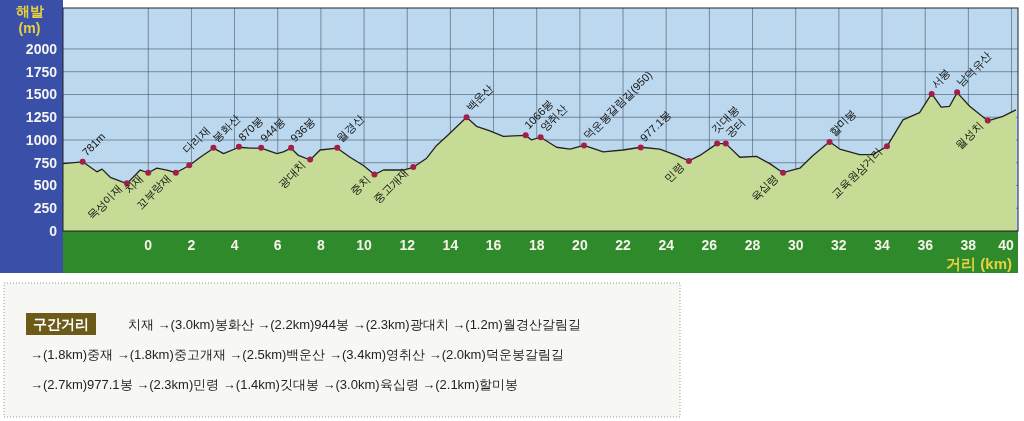 This screenshot has width=1024, height=421. What do you see at coordinates (882, 245) in the screenshot?
I see `x-tick-label: 34` at bounding box center [882, 245].